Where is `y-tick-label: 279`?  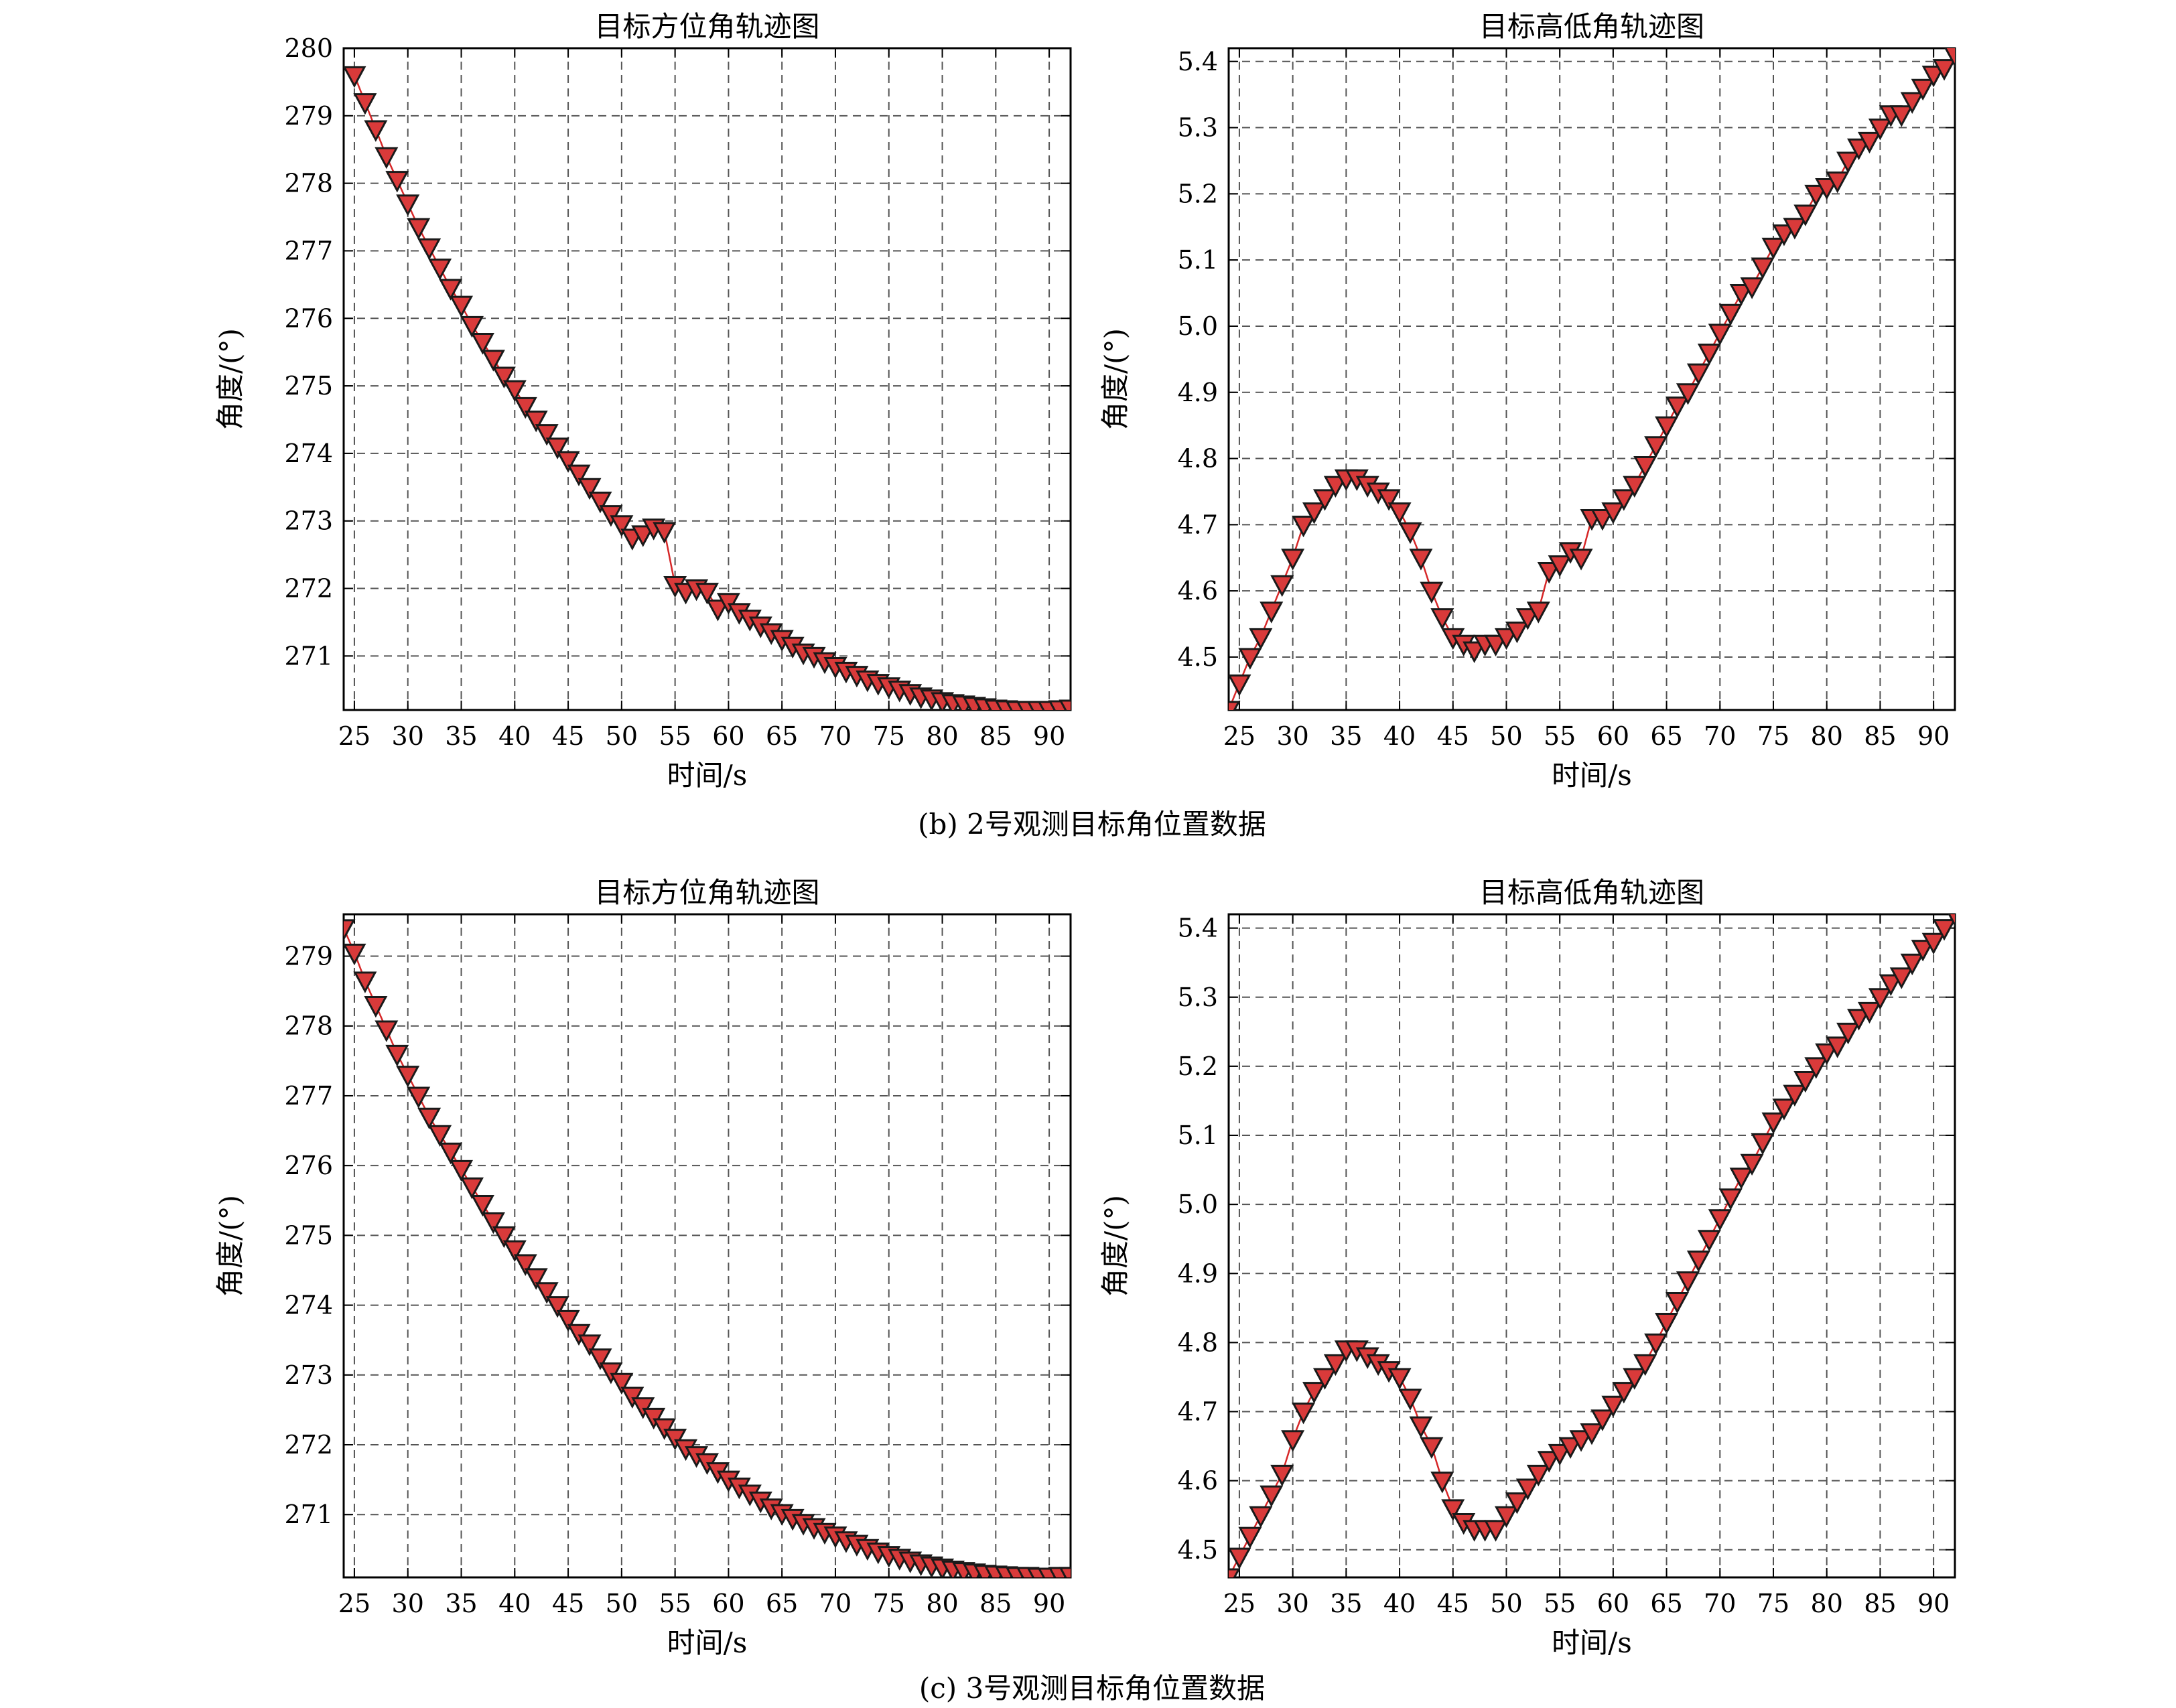 y-tick-label: 279 is located at coordinates (308, 956).